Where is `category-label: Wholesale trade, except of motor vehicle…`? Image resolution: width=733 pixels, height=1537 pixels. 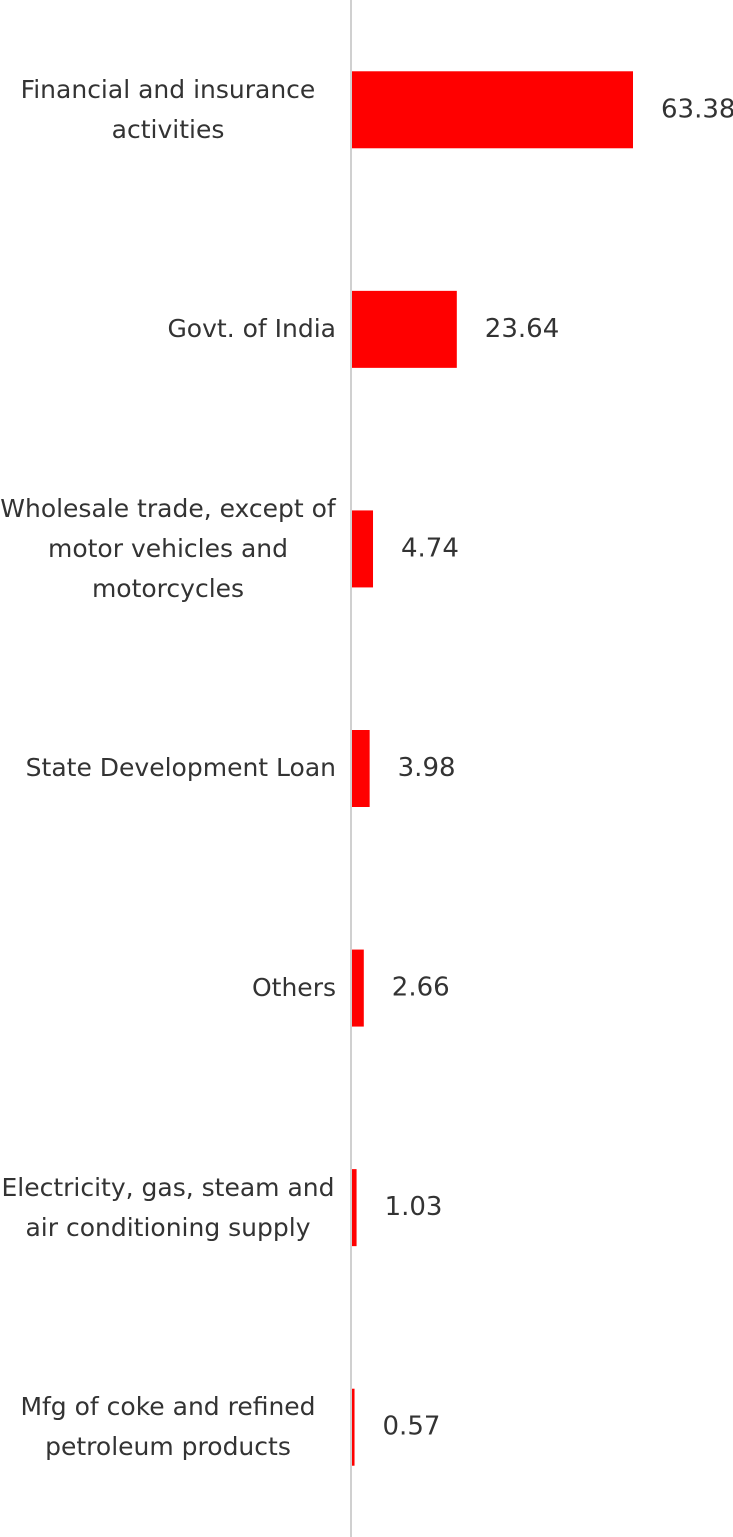
category-label: Wholesale trade, except of motor vehicle… is located at coordinates (168, 548).